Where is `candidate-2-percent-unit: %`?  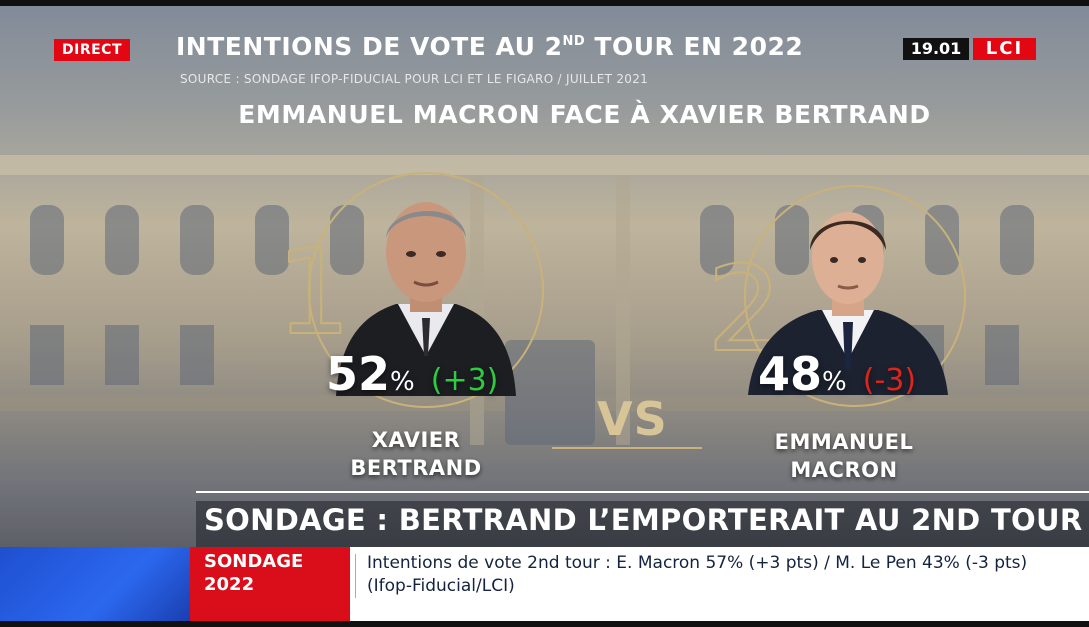
candidate-2-percent-unit: % is located at coordinates (834, 382).